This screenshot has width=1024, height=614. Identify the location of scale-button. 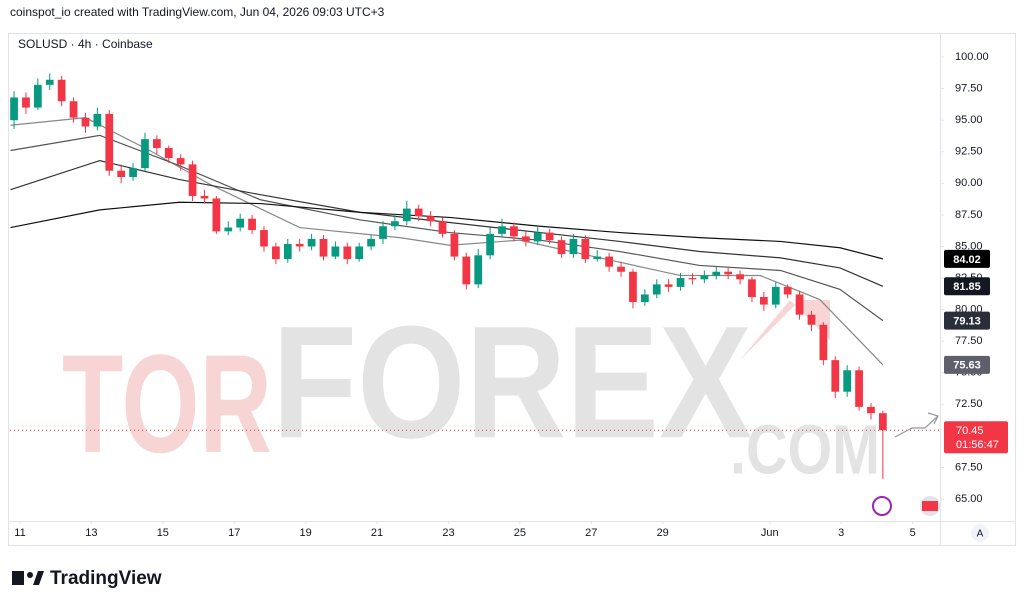
(980, 533).